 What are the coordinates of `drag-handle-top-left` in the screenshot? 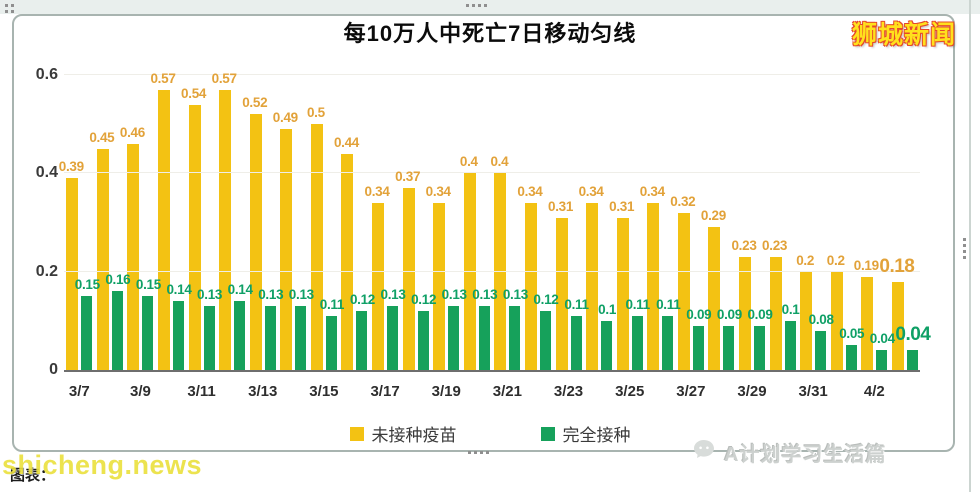 It's located at (9, 8).